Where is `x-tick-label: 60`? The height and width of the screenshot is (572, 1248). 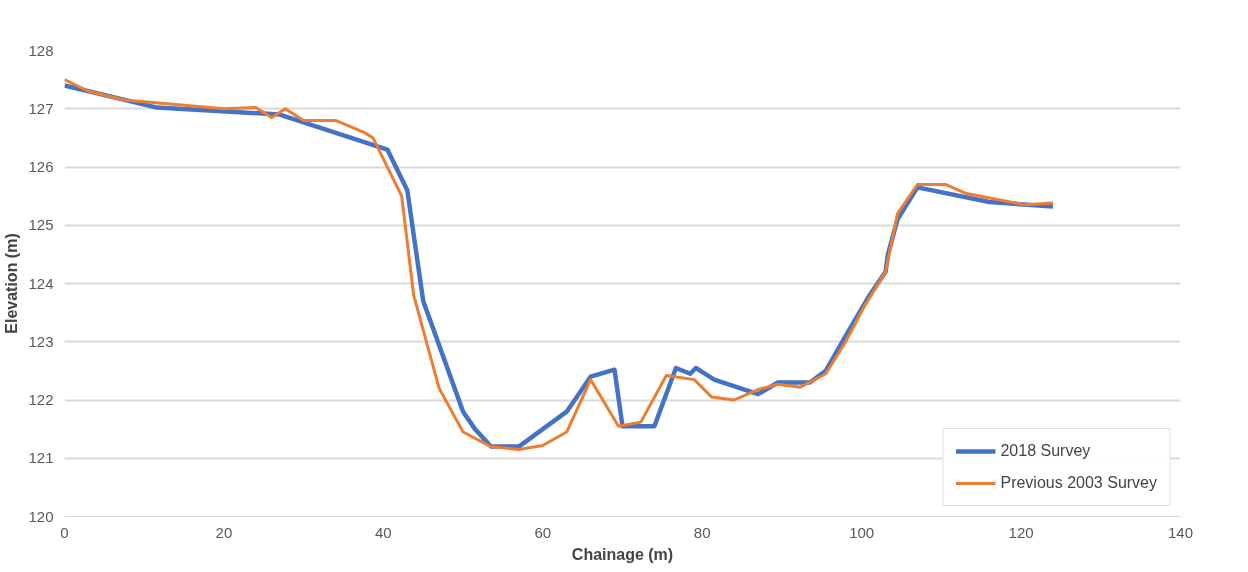 x-tick-label: 60 is located at coordinates (543, 532).